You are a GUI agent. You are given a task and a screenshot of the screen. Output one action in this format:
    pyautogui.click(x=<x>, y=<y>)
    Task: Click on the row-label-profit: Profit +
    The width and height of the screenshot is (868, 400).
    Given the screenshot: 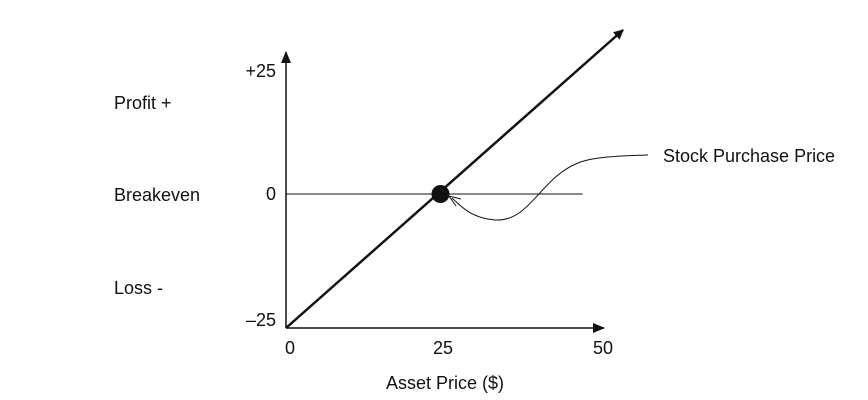 What is the action you would take?
    pyautogui.click(x=143, y=103)
    